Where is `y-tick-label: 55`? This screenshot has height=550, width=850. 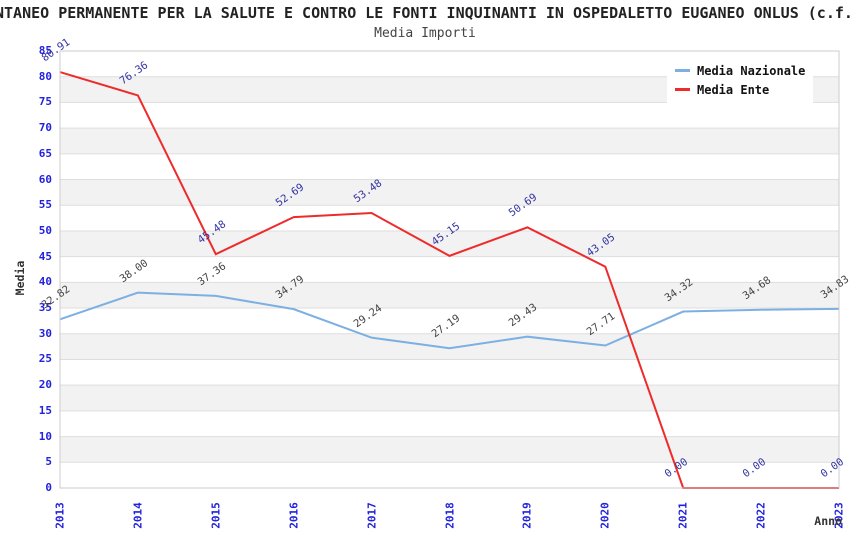
y-tick-label: 55 is located at coordinates (45, 205).